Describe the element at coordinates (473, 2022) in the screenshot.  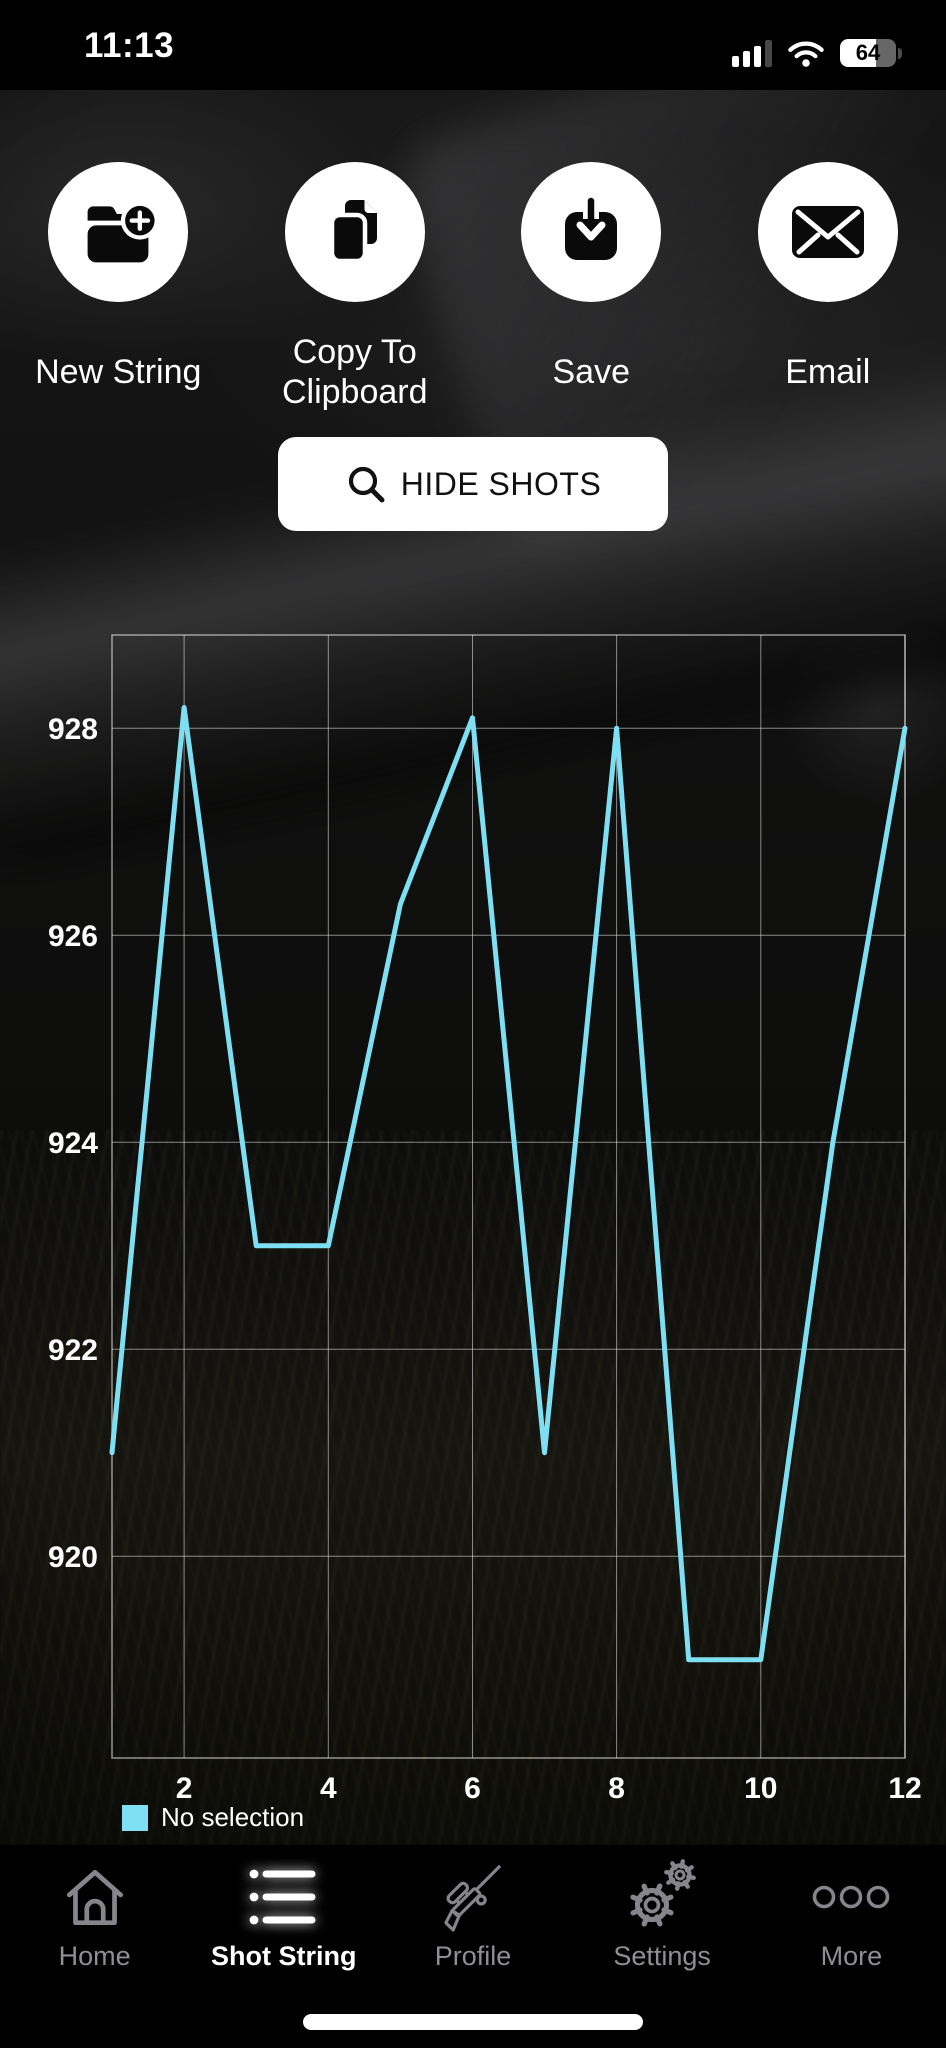
I see `home-indicator` at that location.